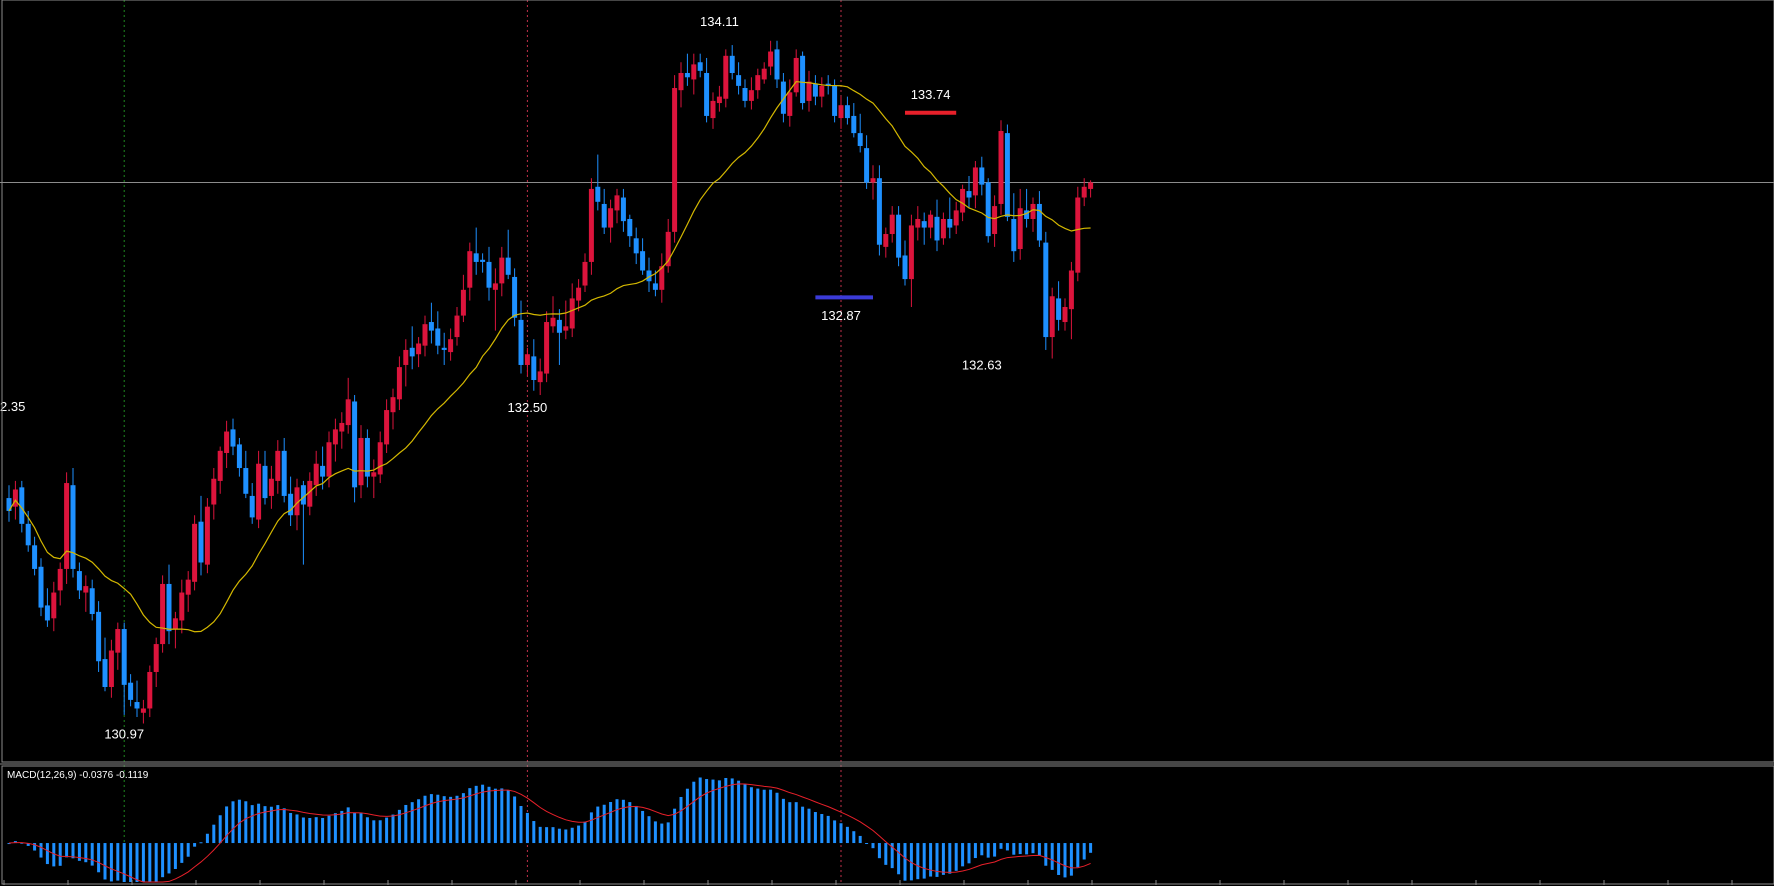  Describe the element at coordinates (887, 825) in the screenshot. I see `macd-panel-frame` at that location.